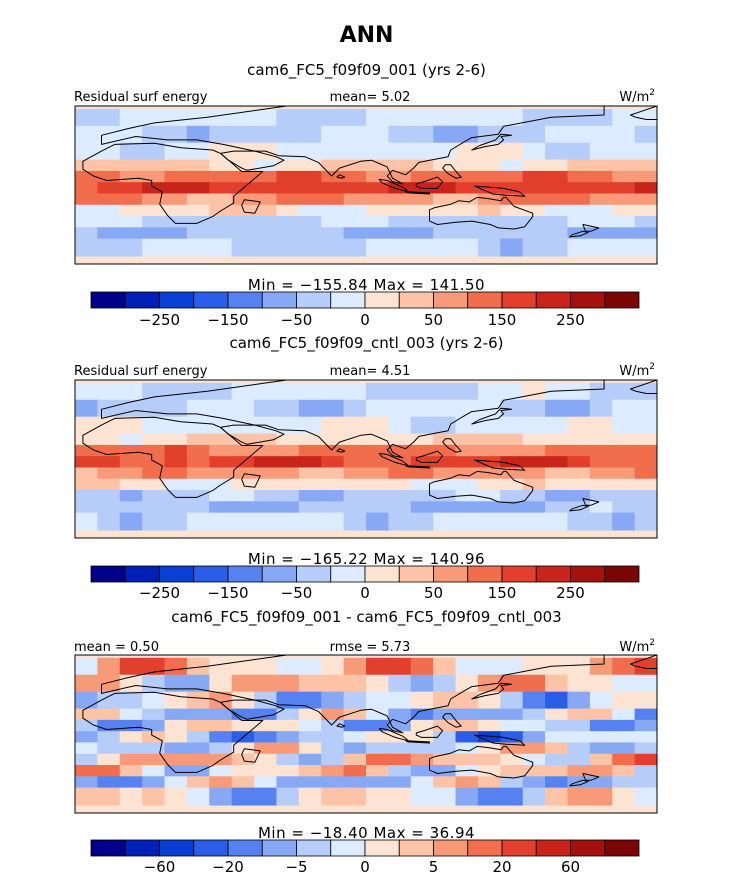 This screenshot has height=878, width=733. I want to click on colorbar-tick-label: 150, so click(502, 320).